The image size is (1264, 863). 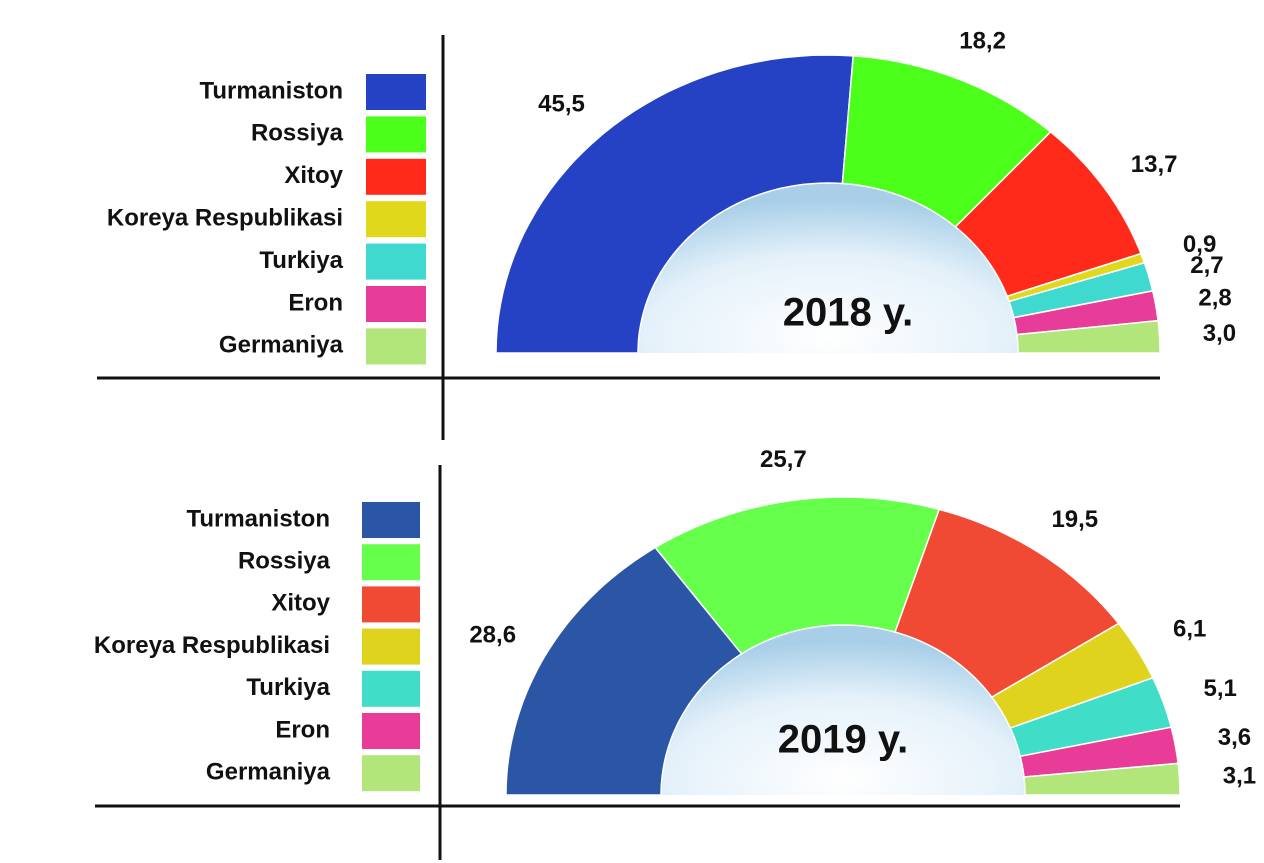 I want to click on chart-title: 2018 y., so click(x=848, y=313).